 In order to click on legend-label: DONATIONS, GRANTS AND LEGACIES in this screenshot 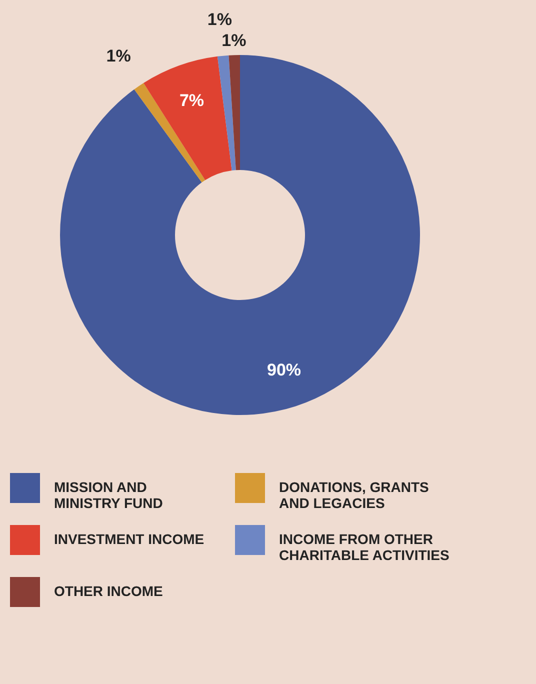, I will do `click(354, 495)`.